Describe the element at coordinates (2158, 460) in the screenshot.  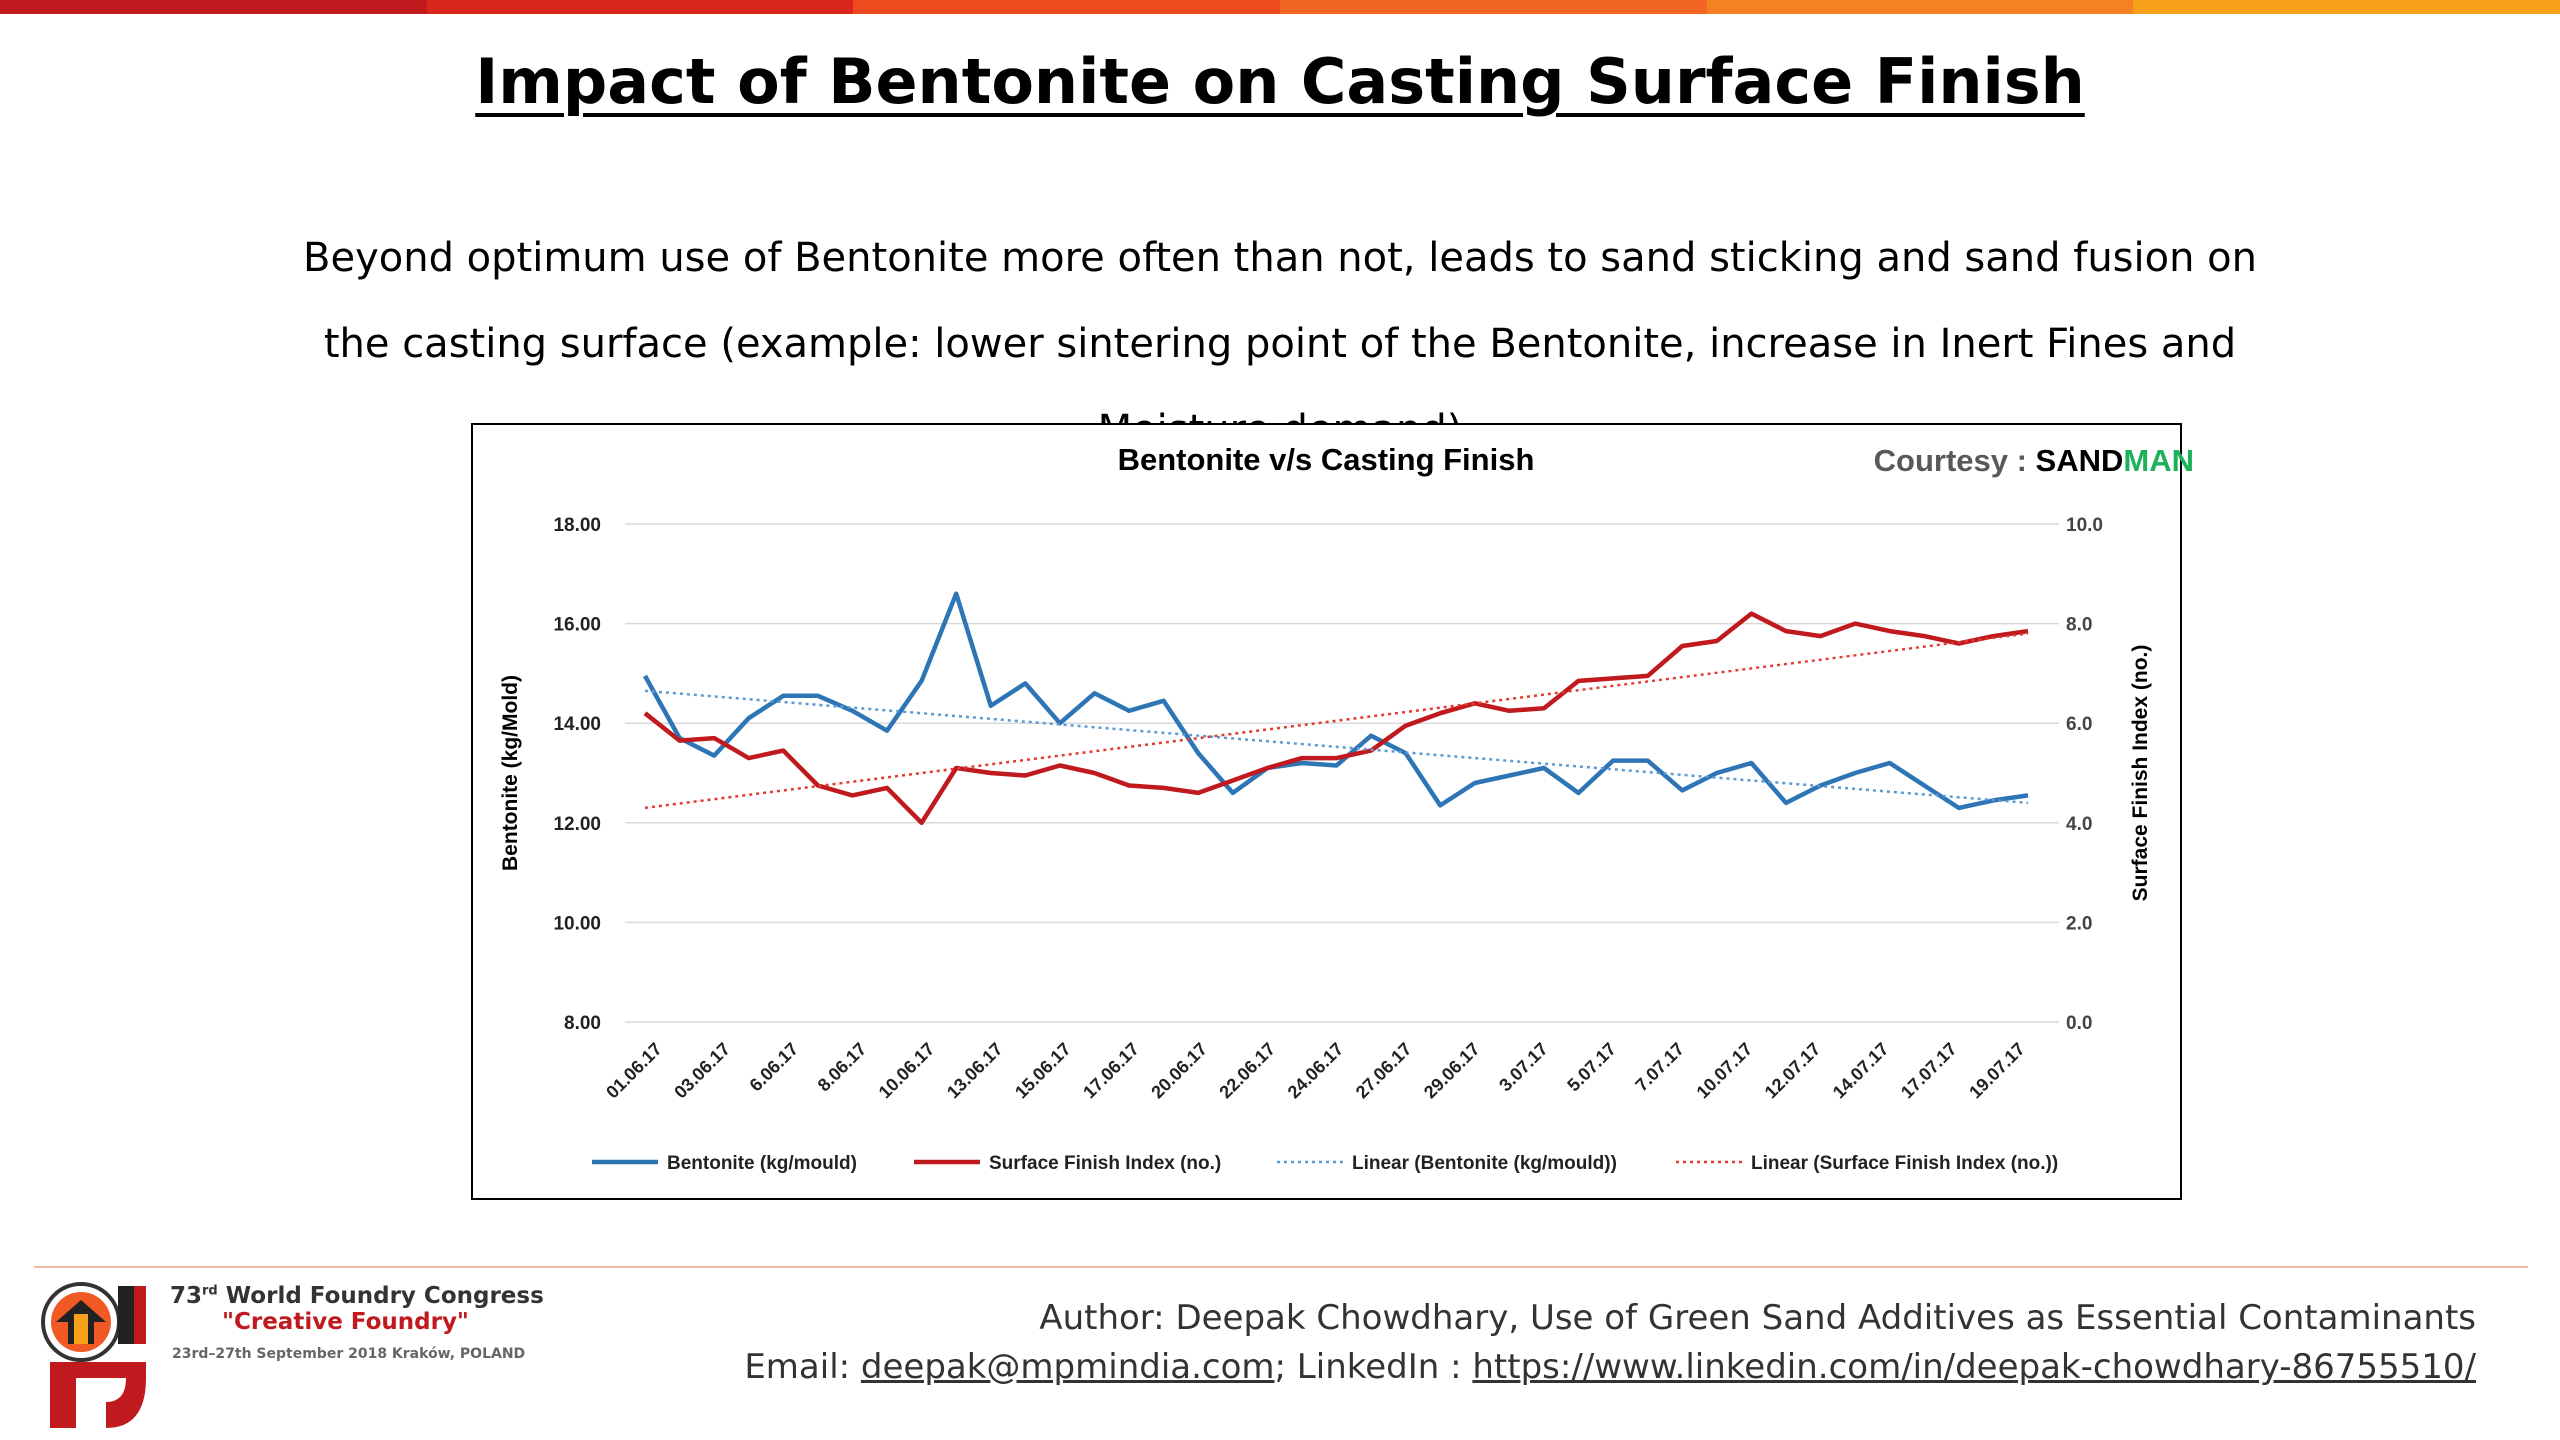
I see `brand-man: MAN` at that location.